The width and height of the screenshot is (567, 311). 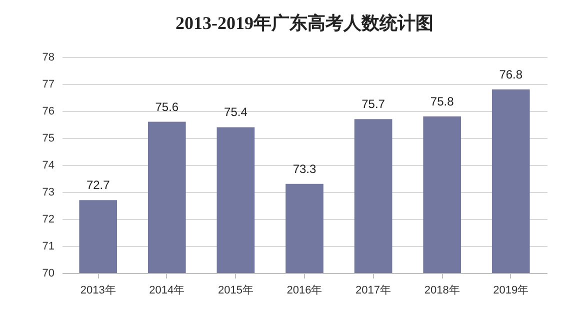 I want to click on y-tick-label: 73, so click(x=48, y=192).